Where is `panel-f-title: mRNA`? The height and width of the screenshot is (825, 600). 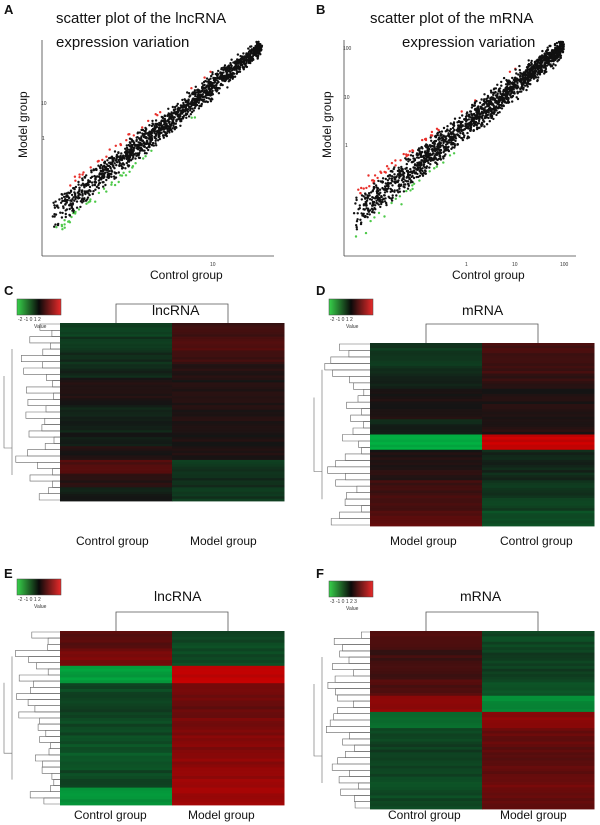 panel-f-title: mRNA is located at coordinates (481, 596).